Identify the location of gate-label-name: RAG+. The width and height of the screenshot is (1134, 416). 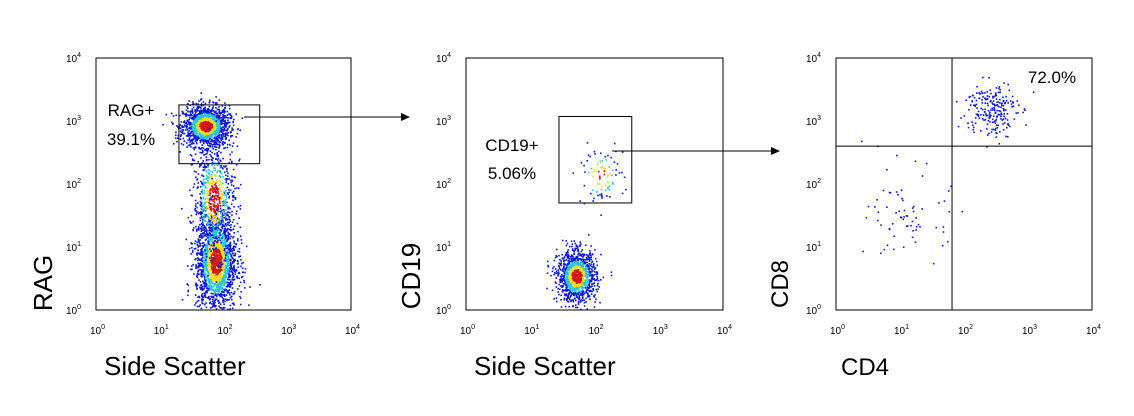
(131, 110).